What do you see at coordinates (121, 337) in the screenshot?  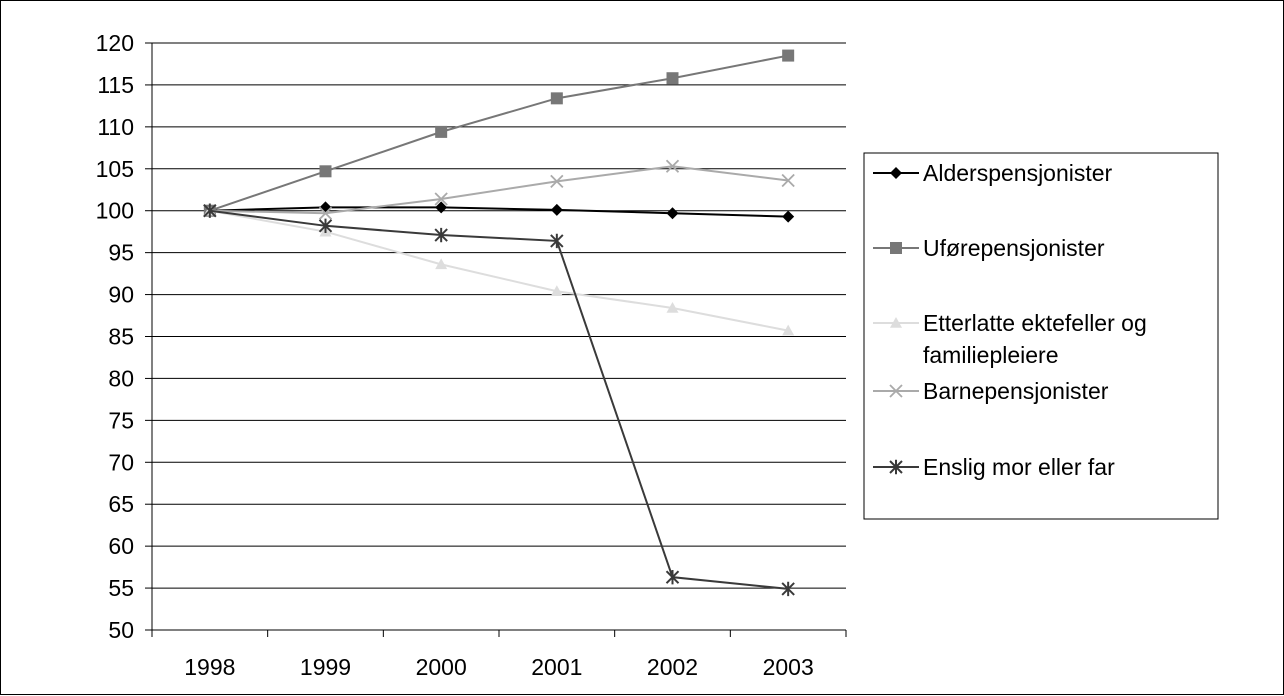 I see `y-tick-label: 85` at bounding box center [121, 337].